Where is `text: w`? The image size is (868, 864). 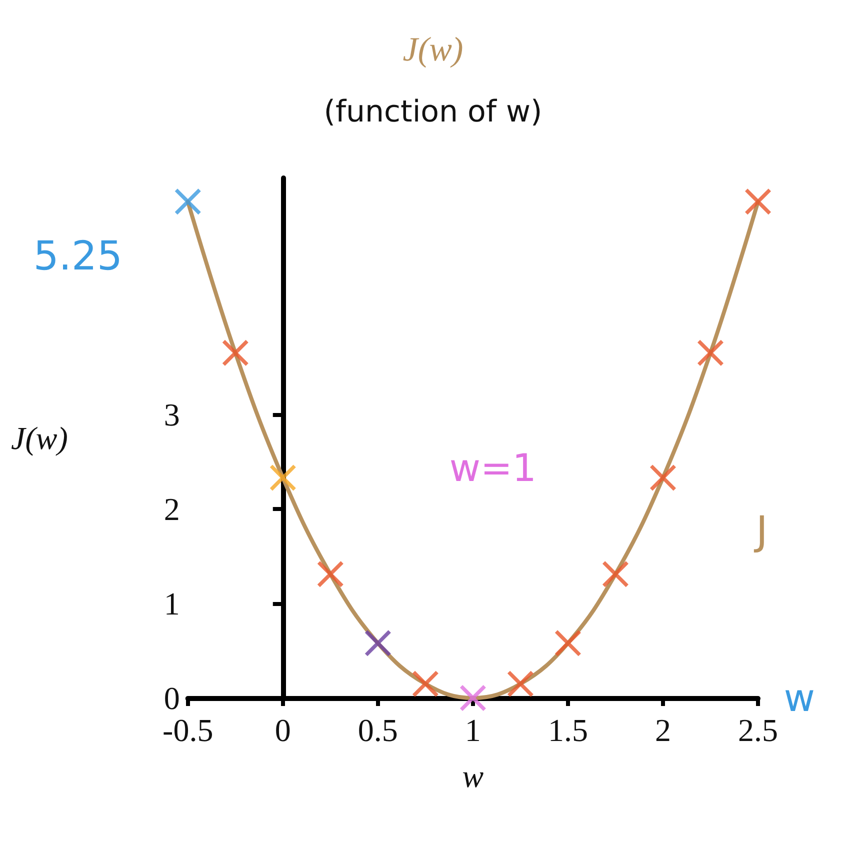 text: w is located at coordinates (473, 776).